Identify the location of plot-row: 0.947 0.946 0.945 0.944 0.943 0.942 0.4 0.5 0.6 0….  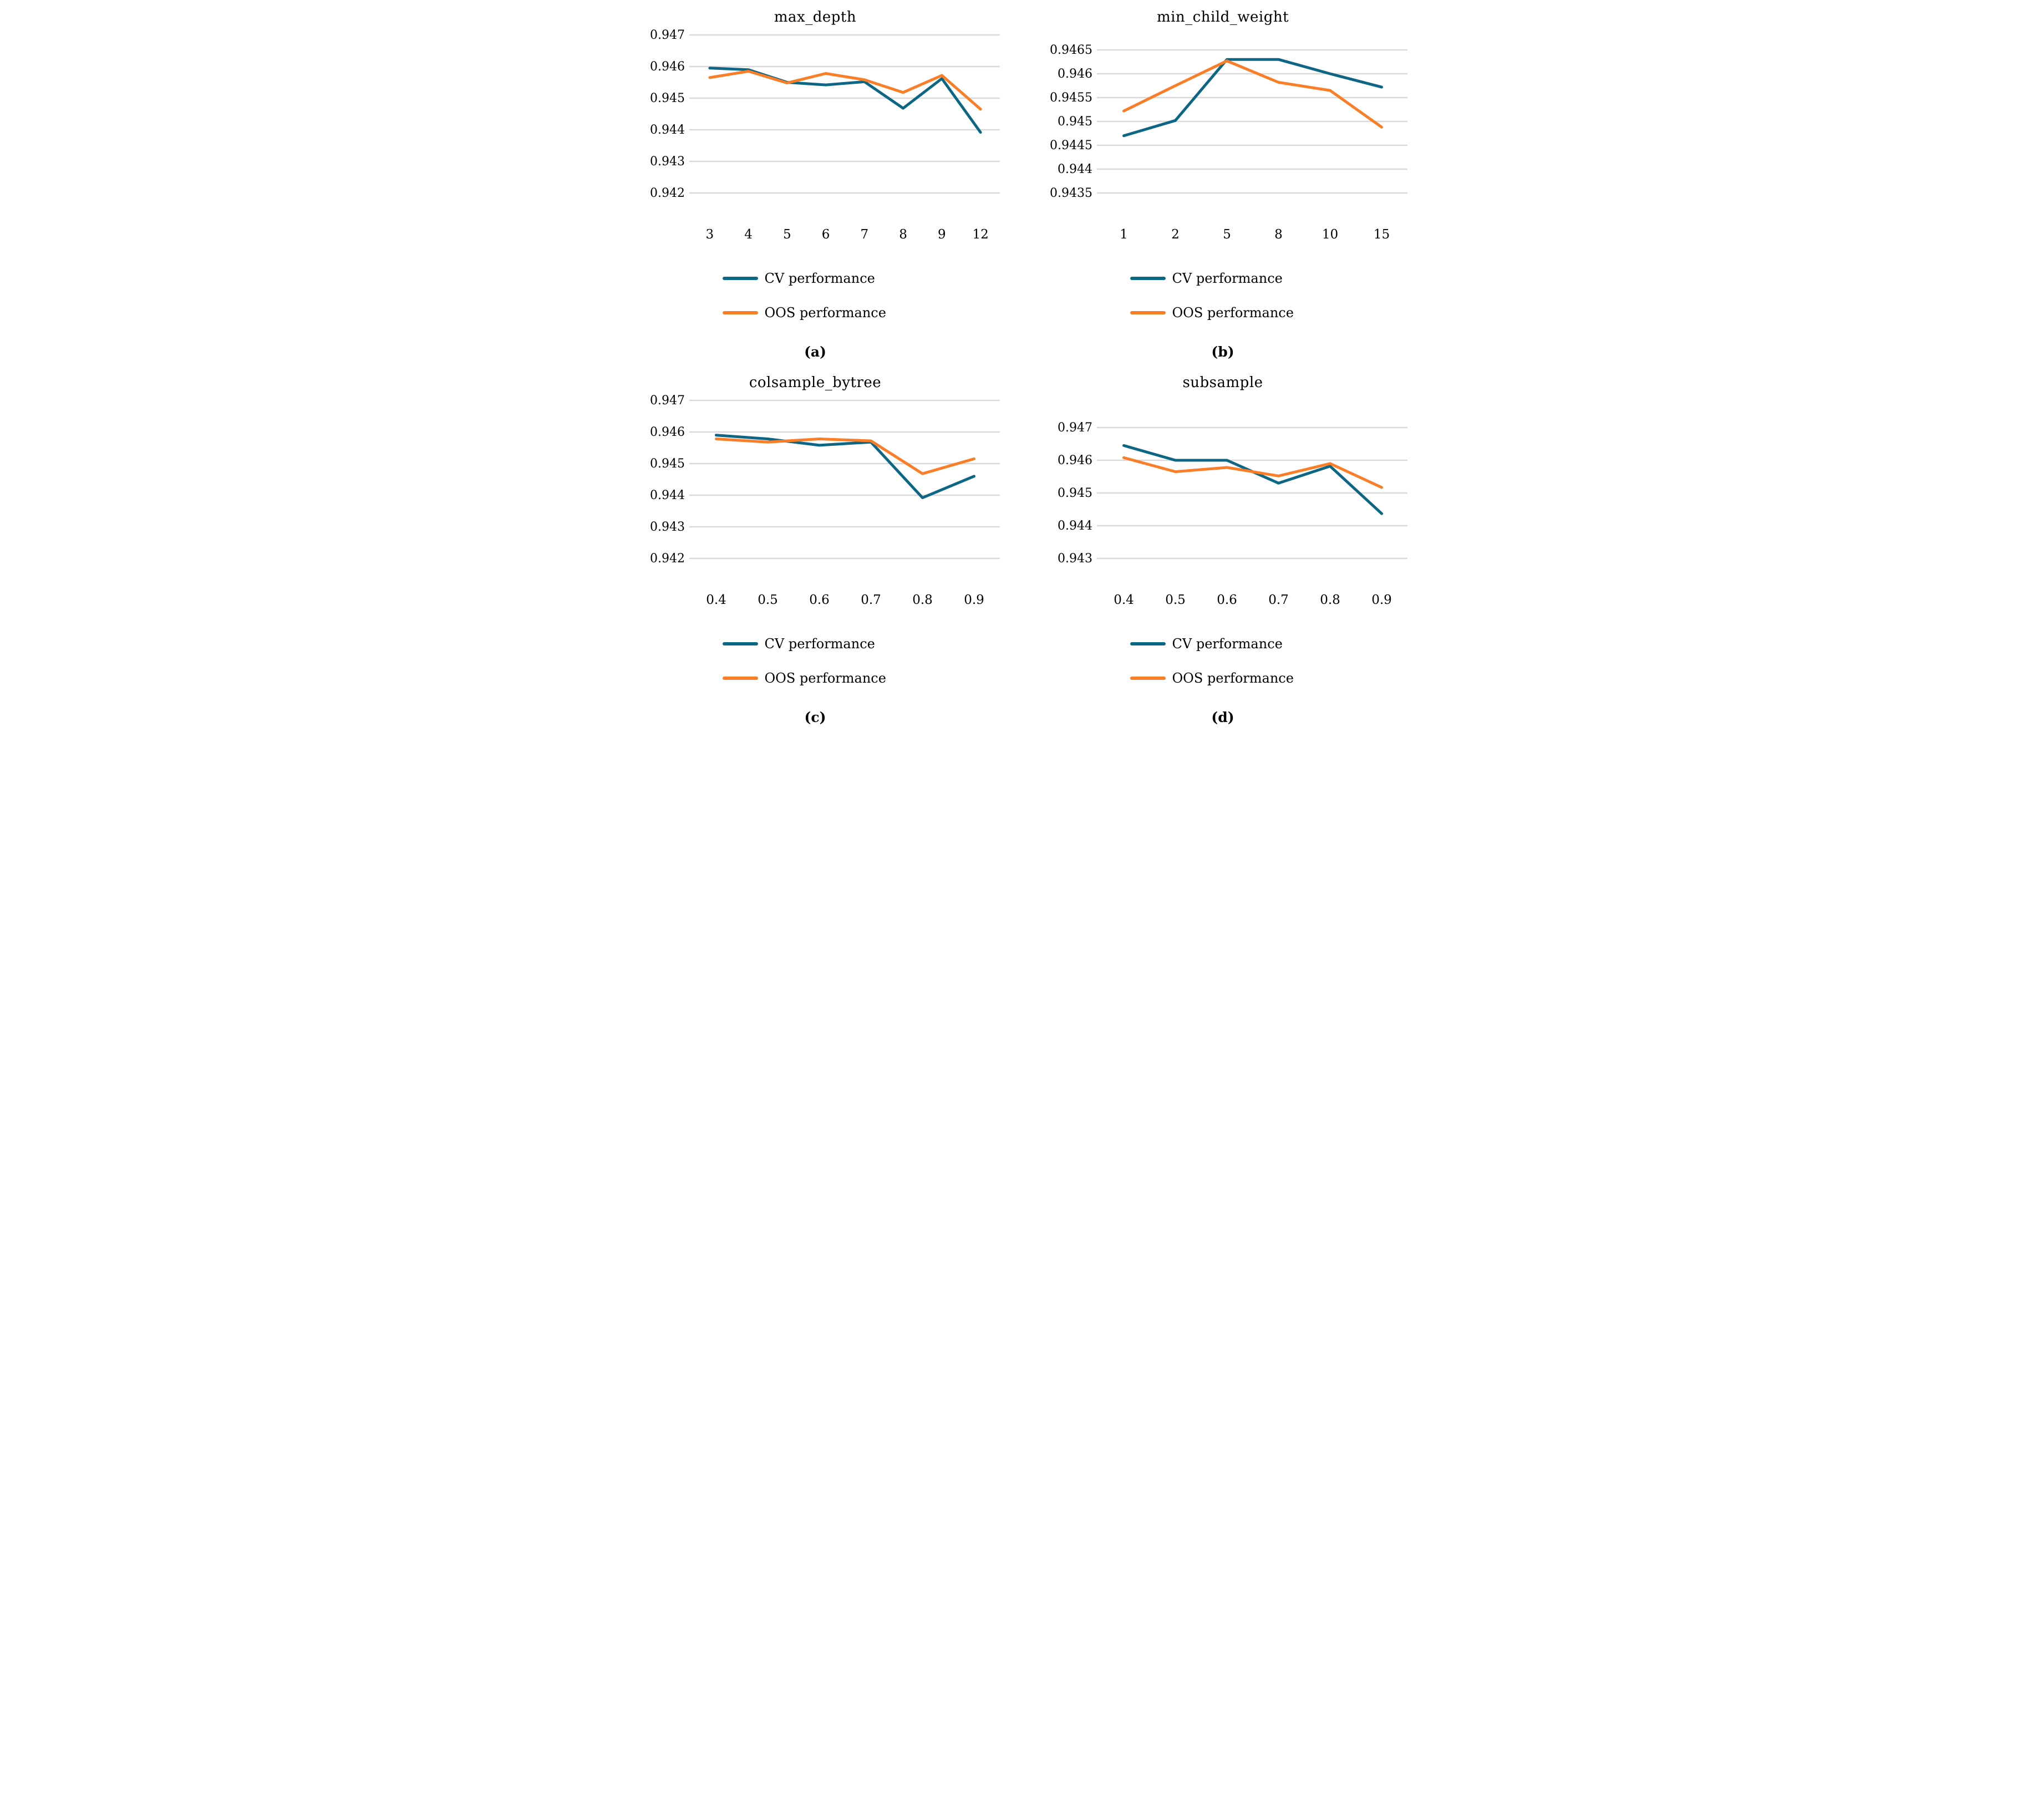
(815, 505).